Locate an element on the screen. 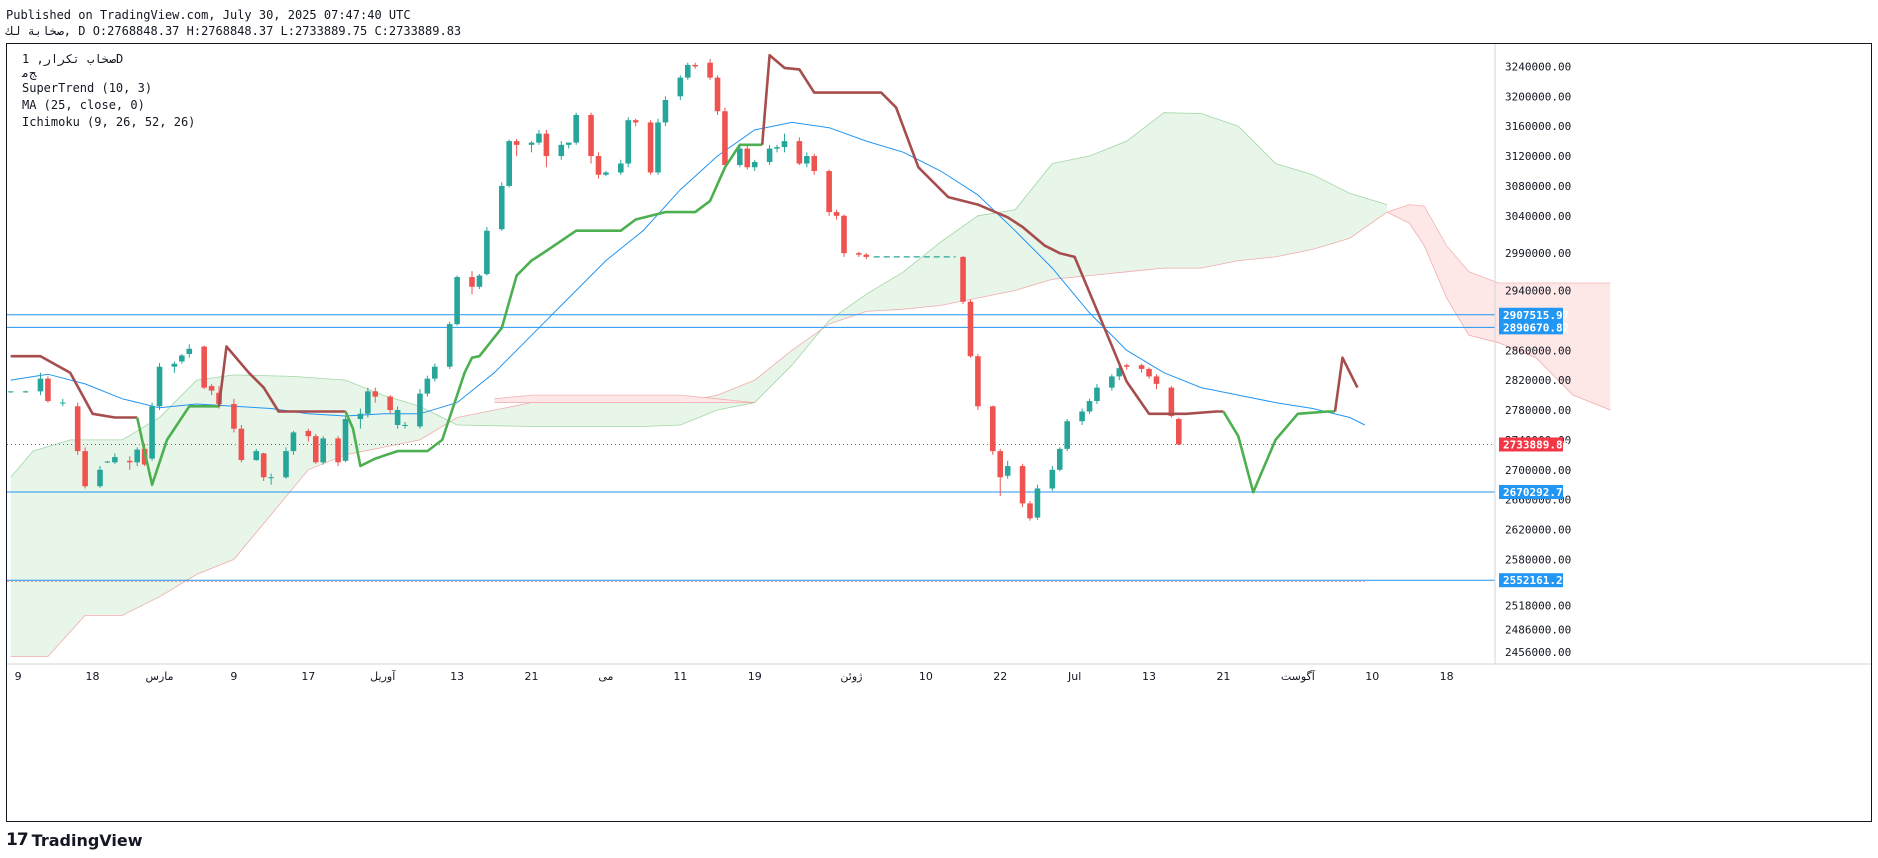 The width and height of the screenshot is (1878, 858). x-tick-label-19: 18 is located at coordinates (1447, 676).